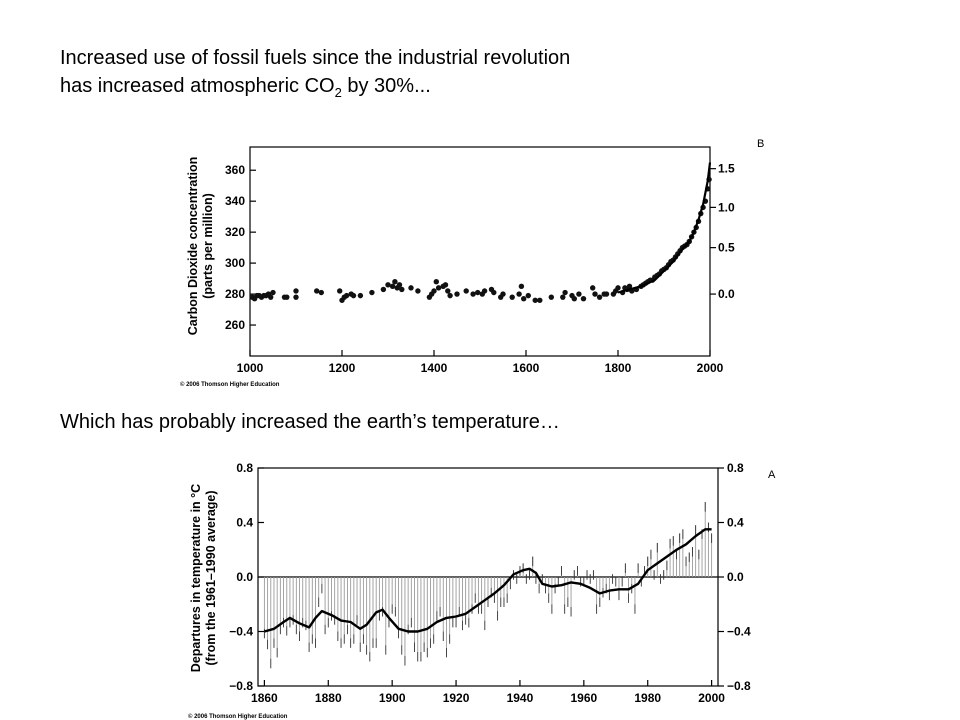  Describe the element at coordinates (235, 201) in the screenshot. I see `co2-ytick-label: 340` at that location.